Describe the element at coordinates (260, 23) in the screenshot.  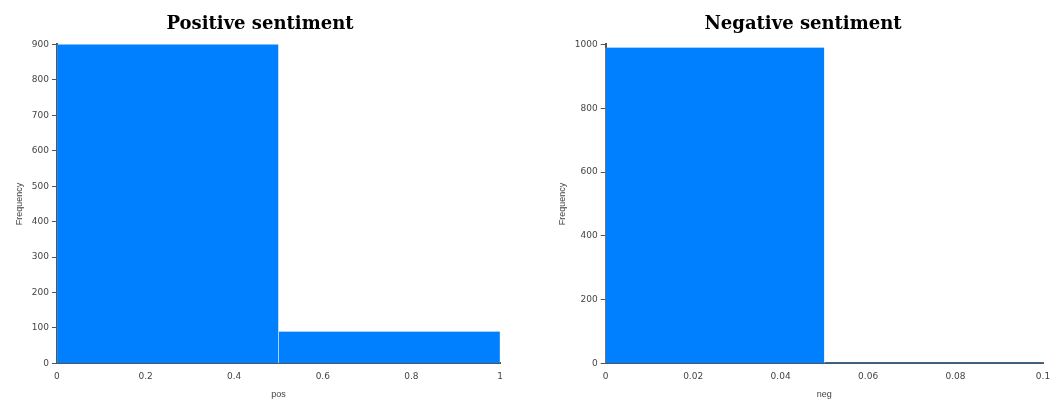
I see `chart-title: Positive sentiment` at that location.